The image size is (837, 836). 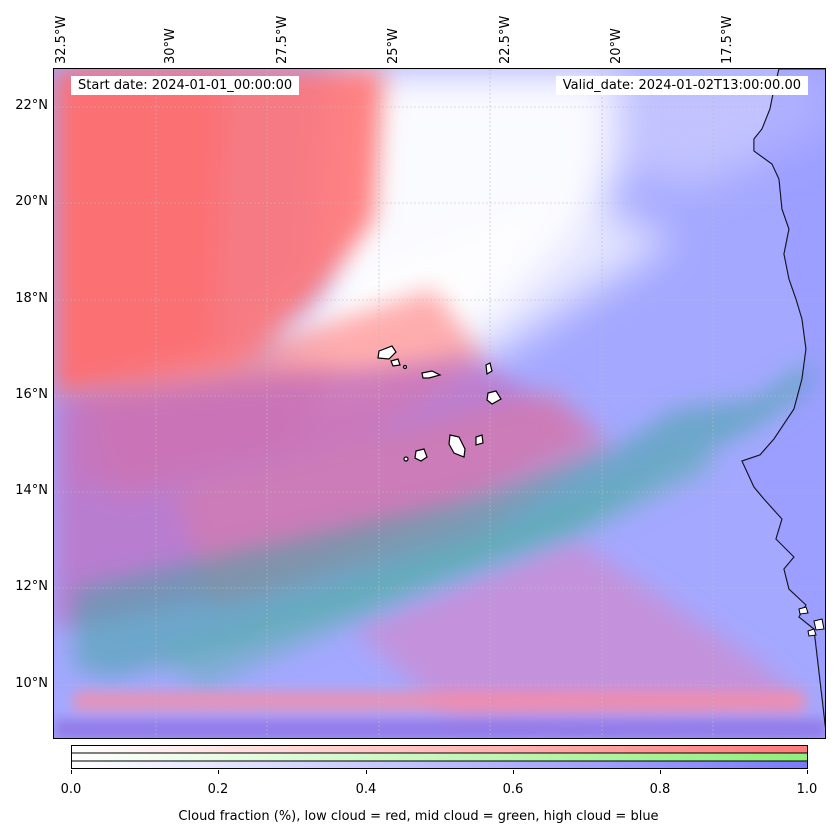 I want to click on cape-verde-islands, so click(x=439, y=403).